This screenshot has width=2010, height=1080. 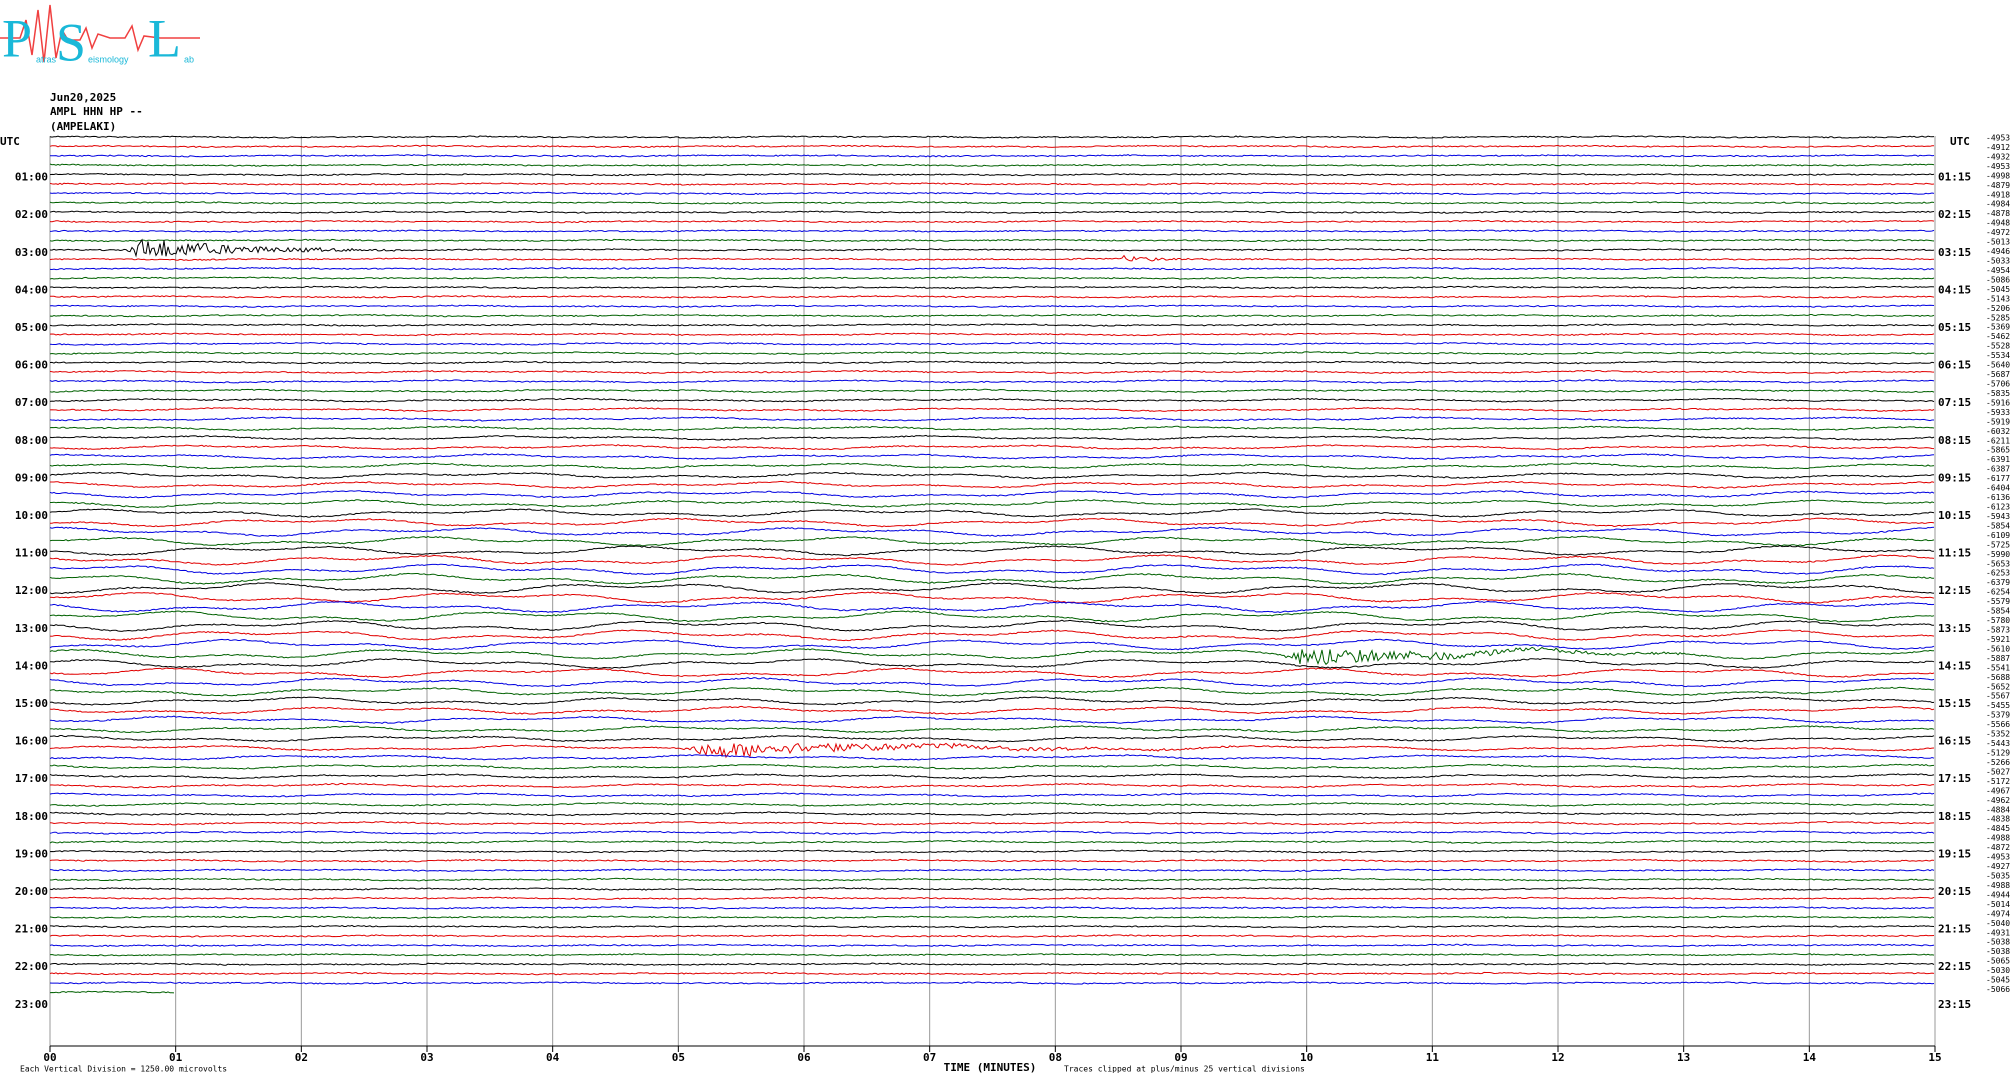 I want to click on logo-letter: P, so click(x=17, y=38).